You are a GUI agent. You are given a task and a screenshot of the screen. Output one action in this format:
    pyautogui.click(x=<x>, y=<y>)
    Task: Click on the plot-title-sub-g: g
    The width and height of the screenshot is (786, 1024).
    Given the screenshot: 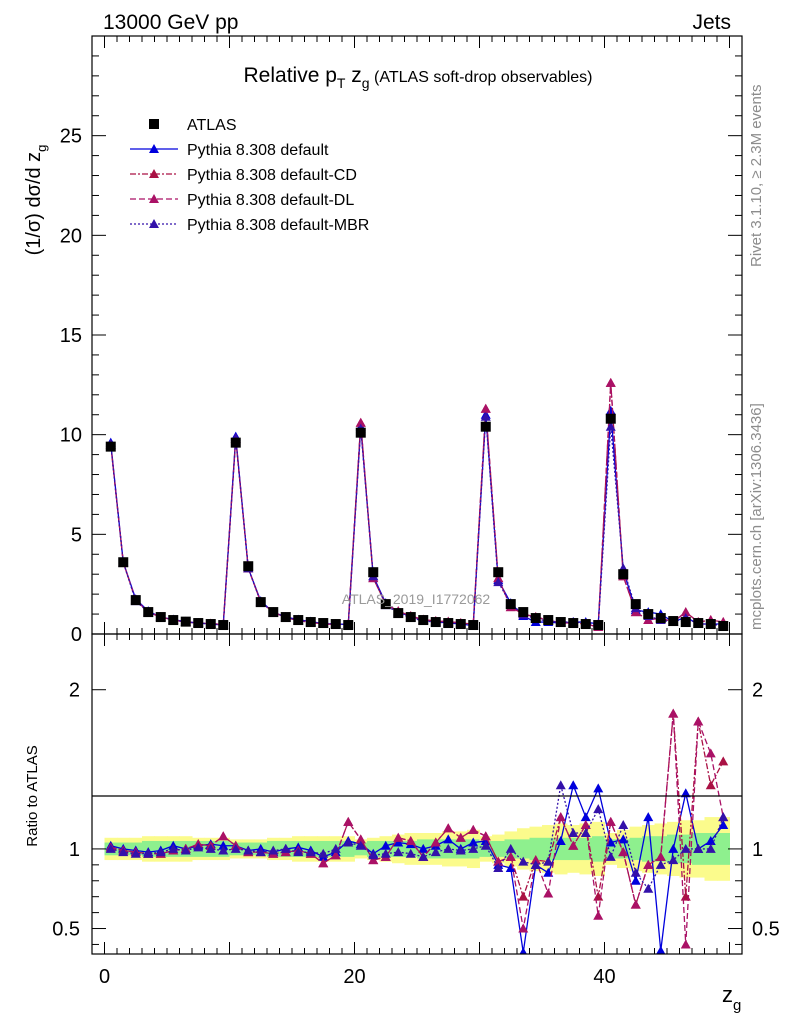 What is the action you would take?
    pyautogui.click(x=366, y=83)
    